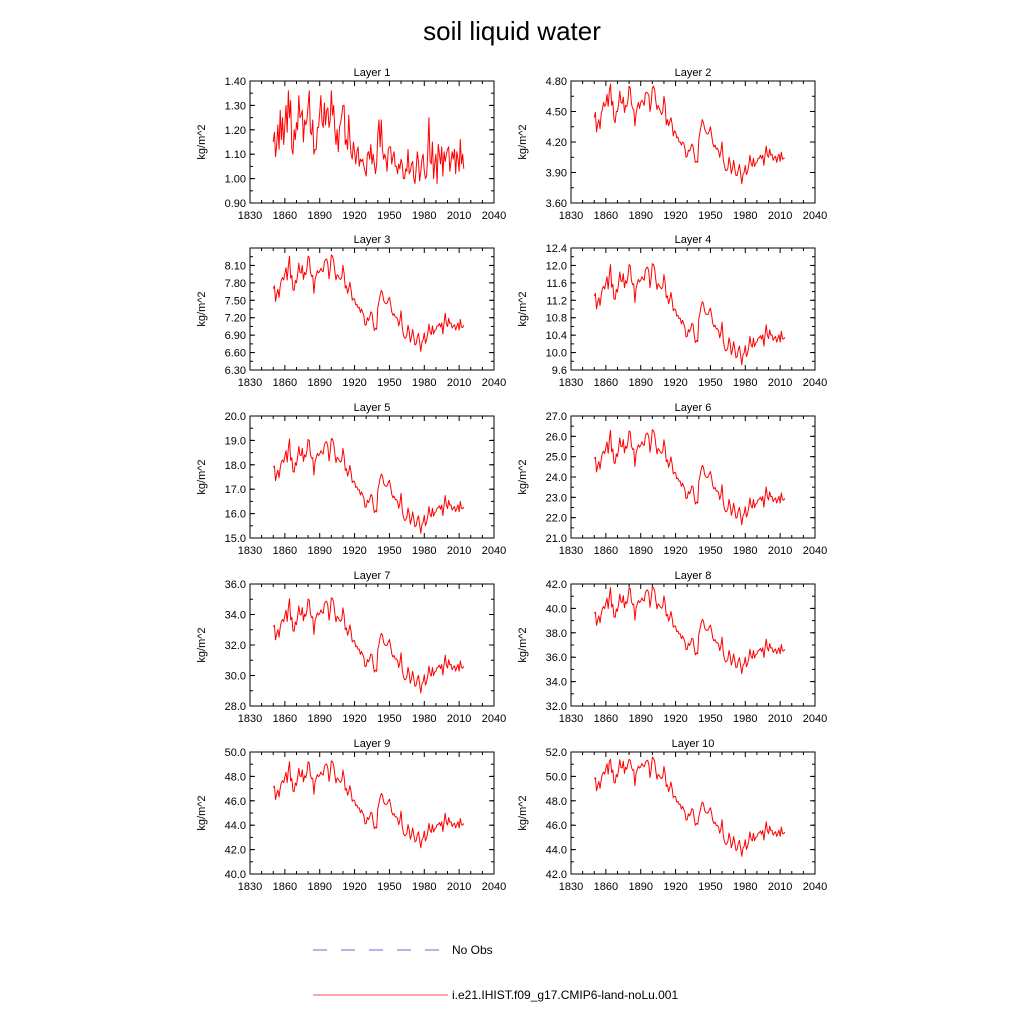  What do you see at coordinates (556, 301) in the screenshot?
I see `y-tick-label: 11.2` at bounding box center [556, 301].